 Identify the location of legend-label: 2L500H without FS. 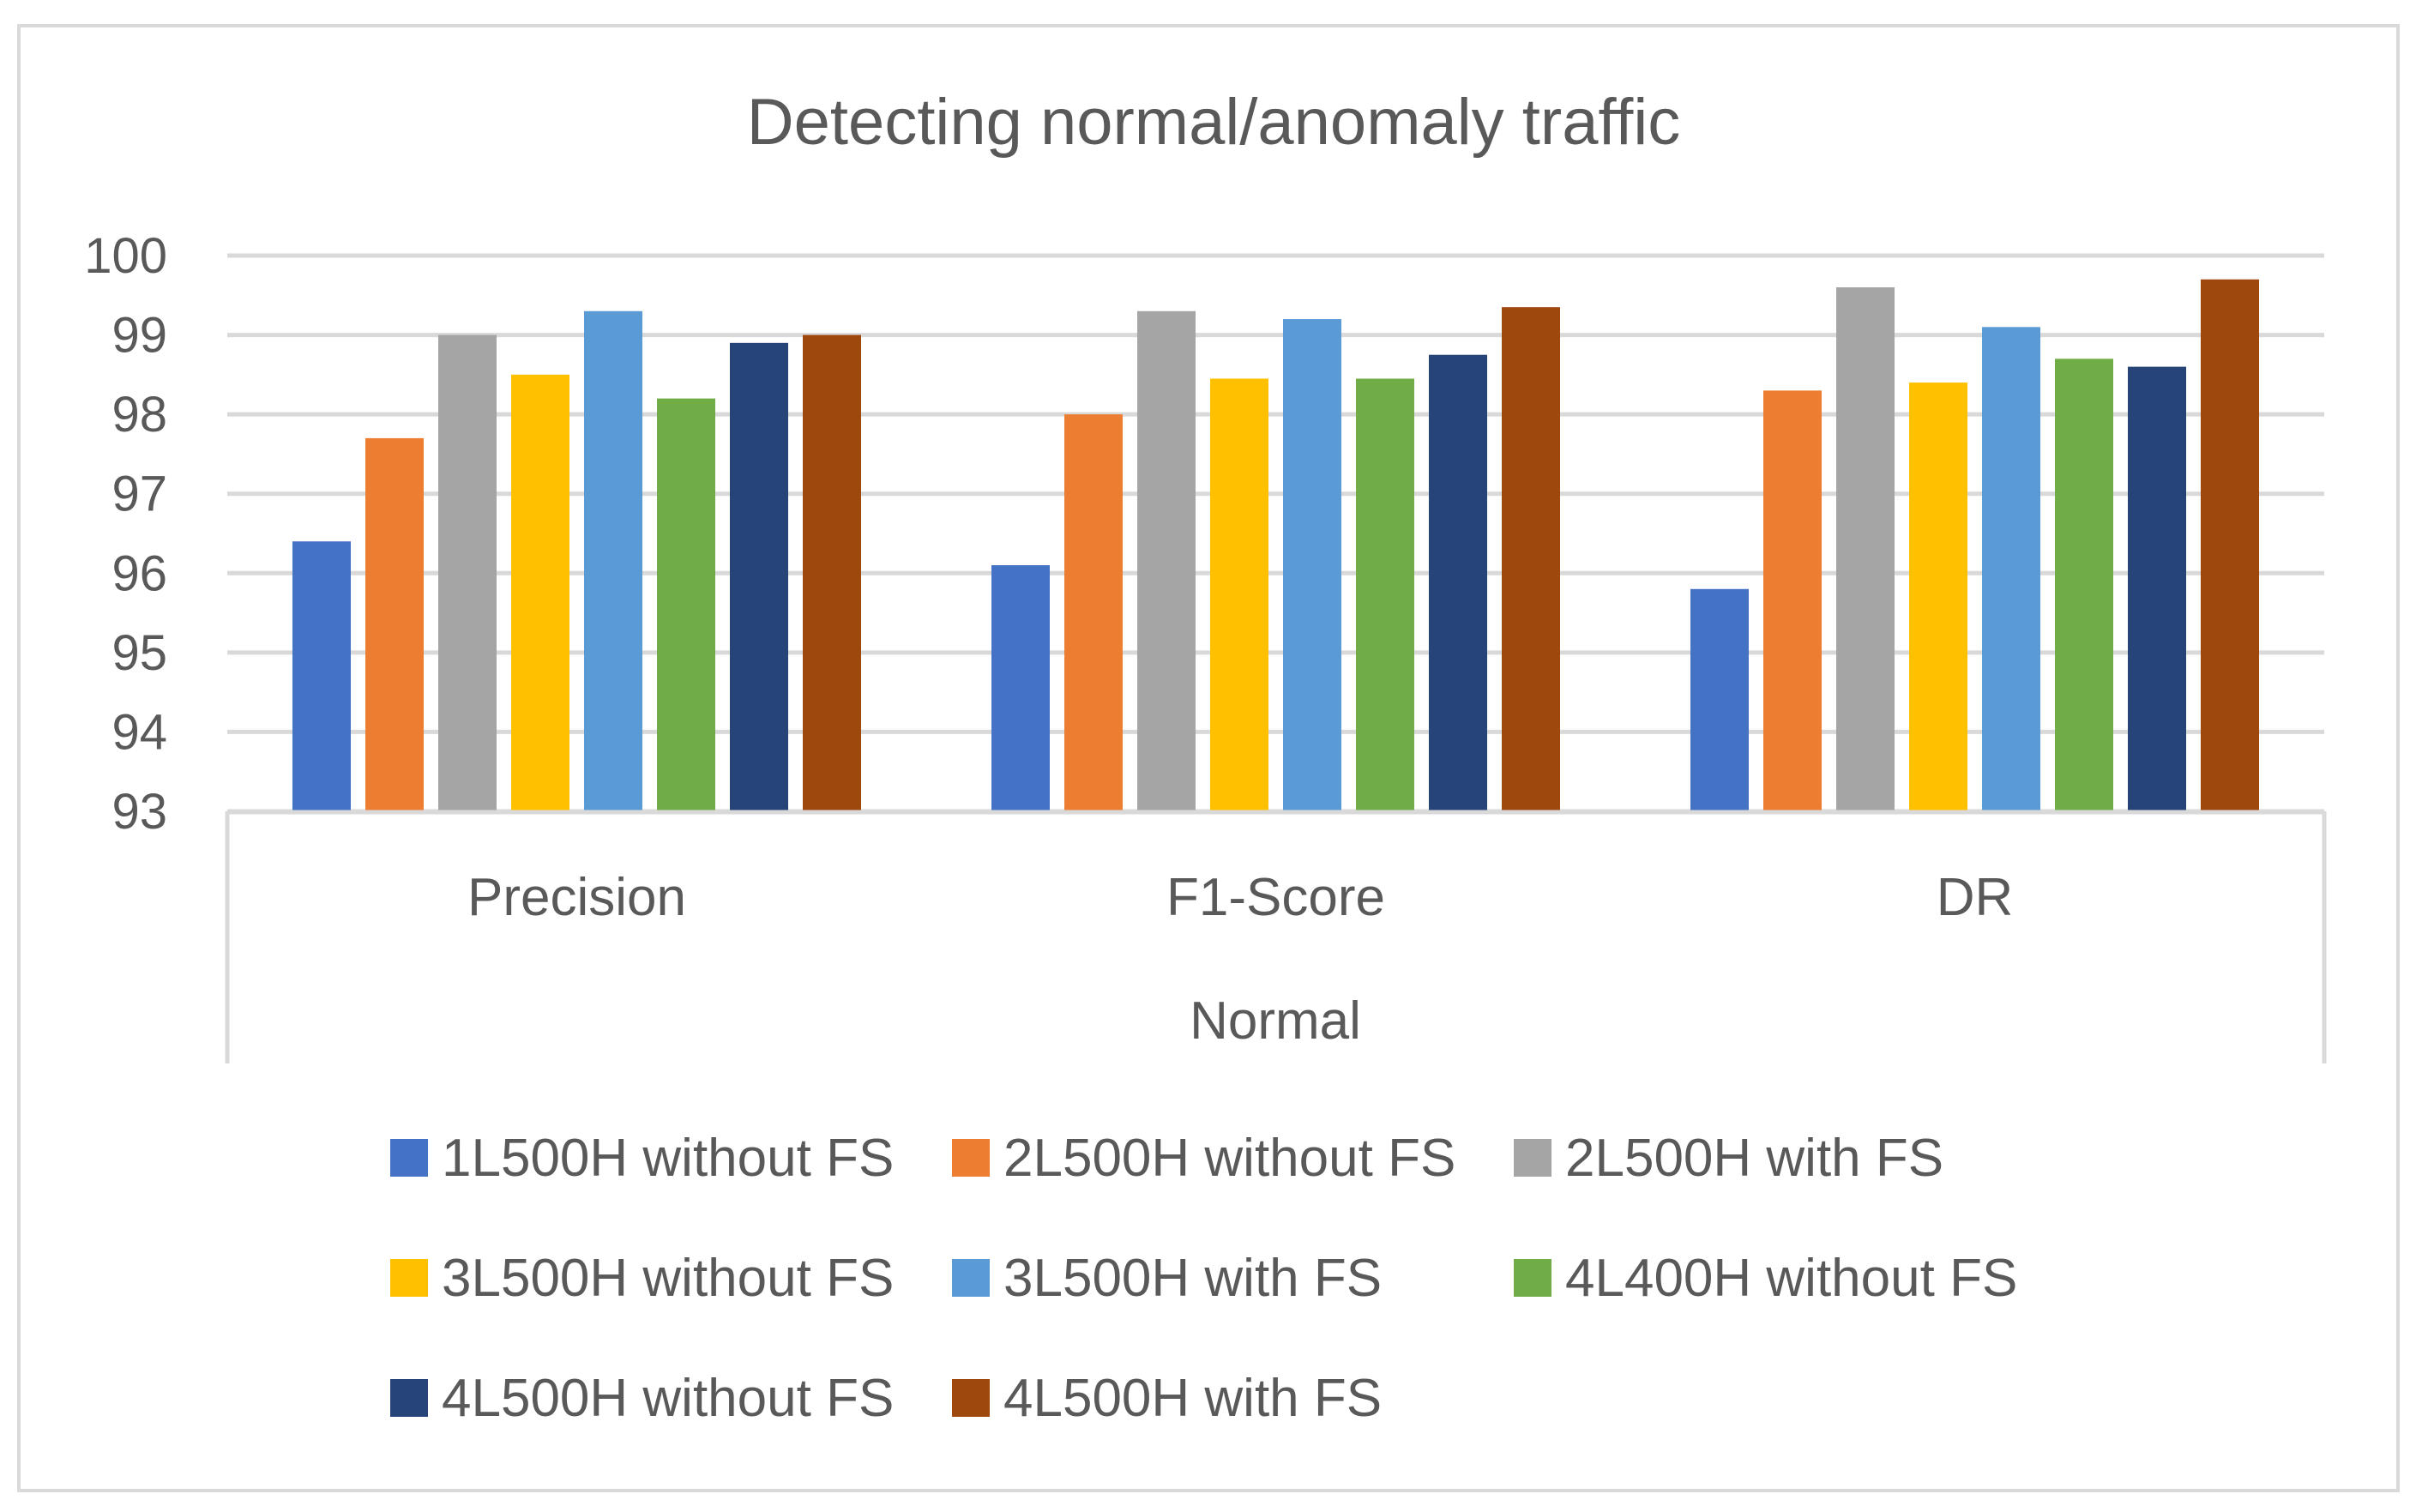
(1229, 1158).